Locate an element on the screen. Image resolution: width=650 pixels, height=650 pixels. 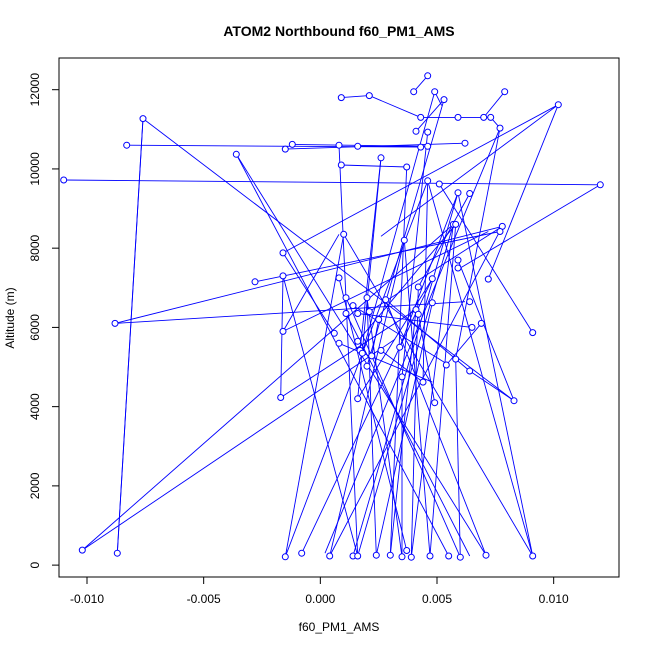
x-tick-label-3: 0.005 is located at coordinates (437, 599).